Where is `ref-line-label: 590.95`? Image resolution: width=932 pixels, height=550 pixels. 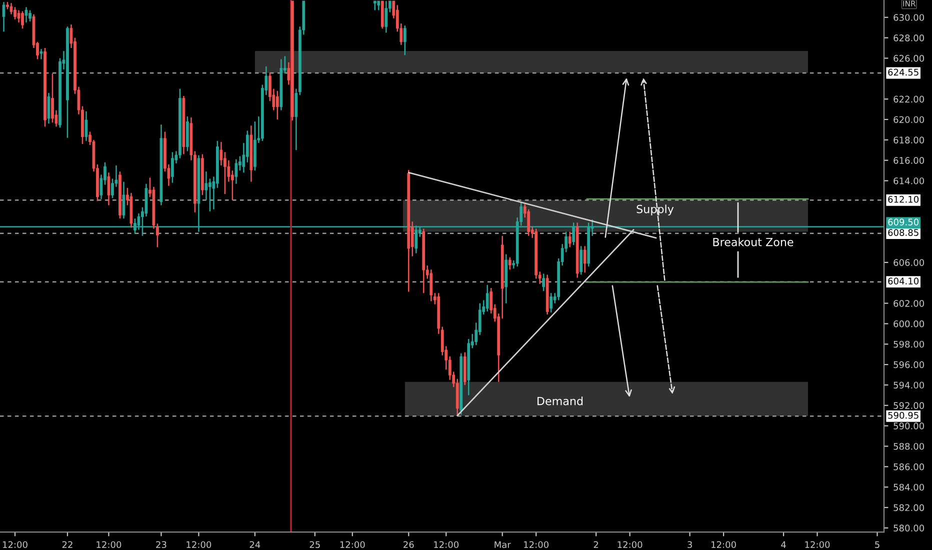
ref-line-label: 590.95 is located at coordinates (903, 415).